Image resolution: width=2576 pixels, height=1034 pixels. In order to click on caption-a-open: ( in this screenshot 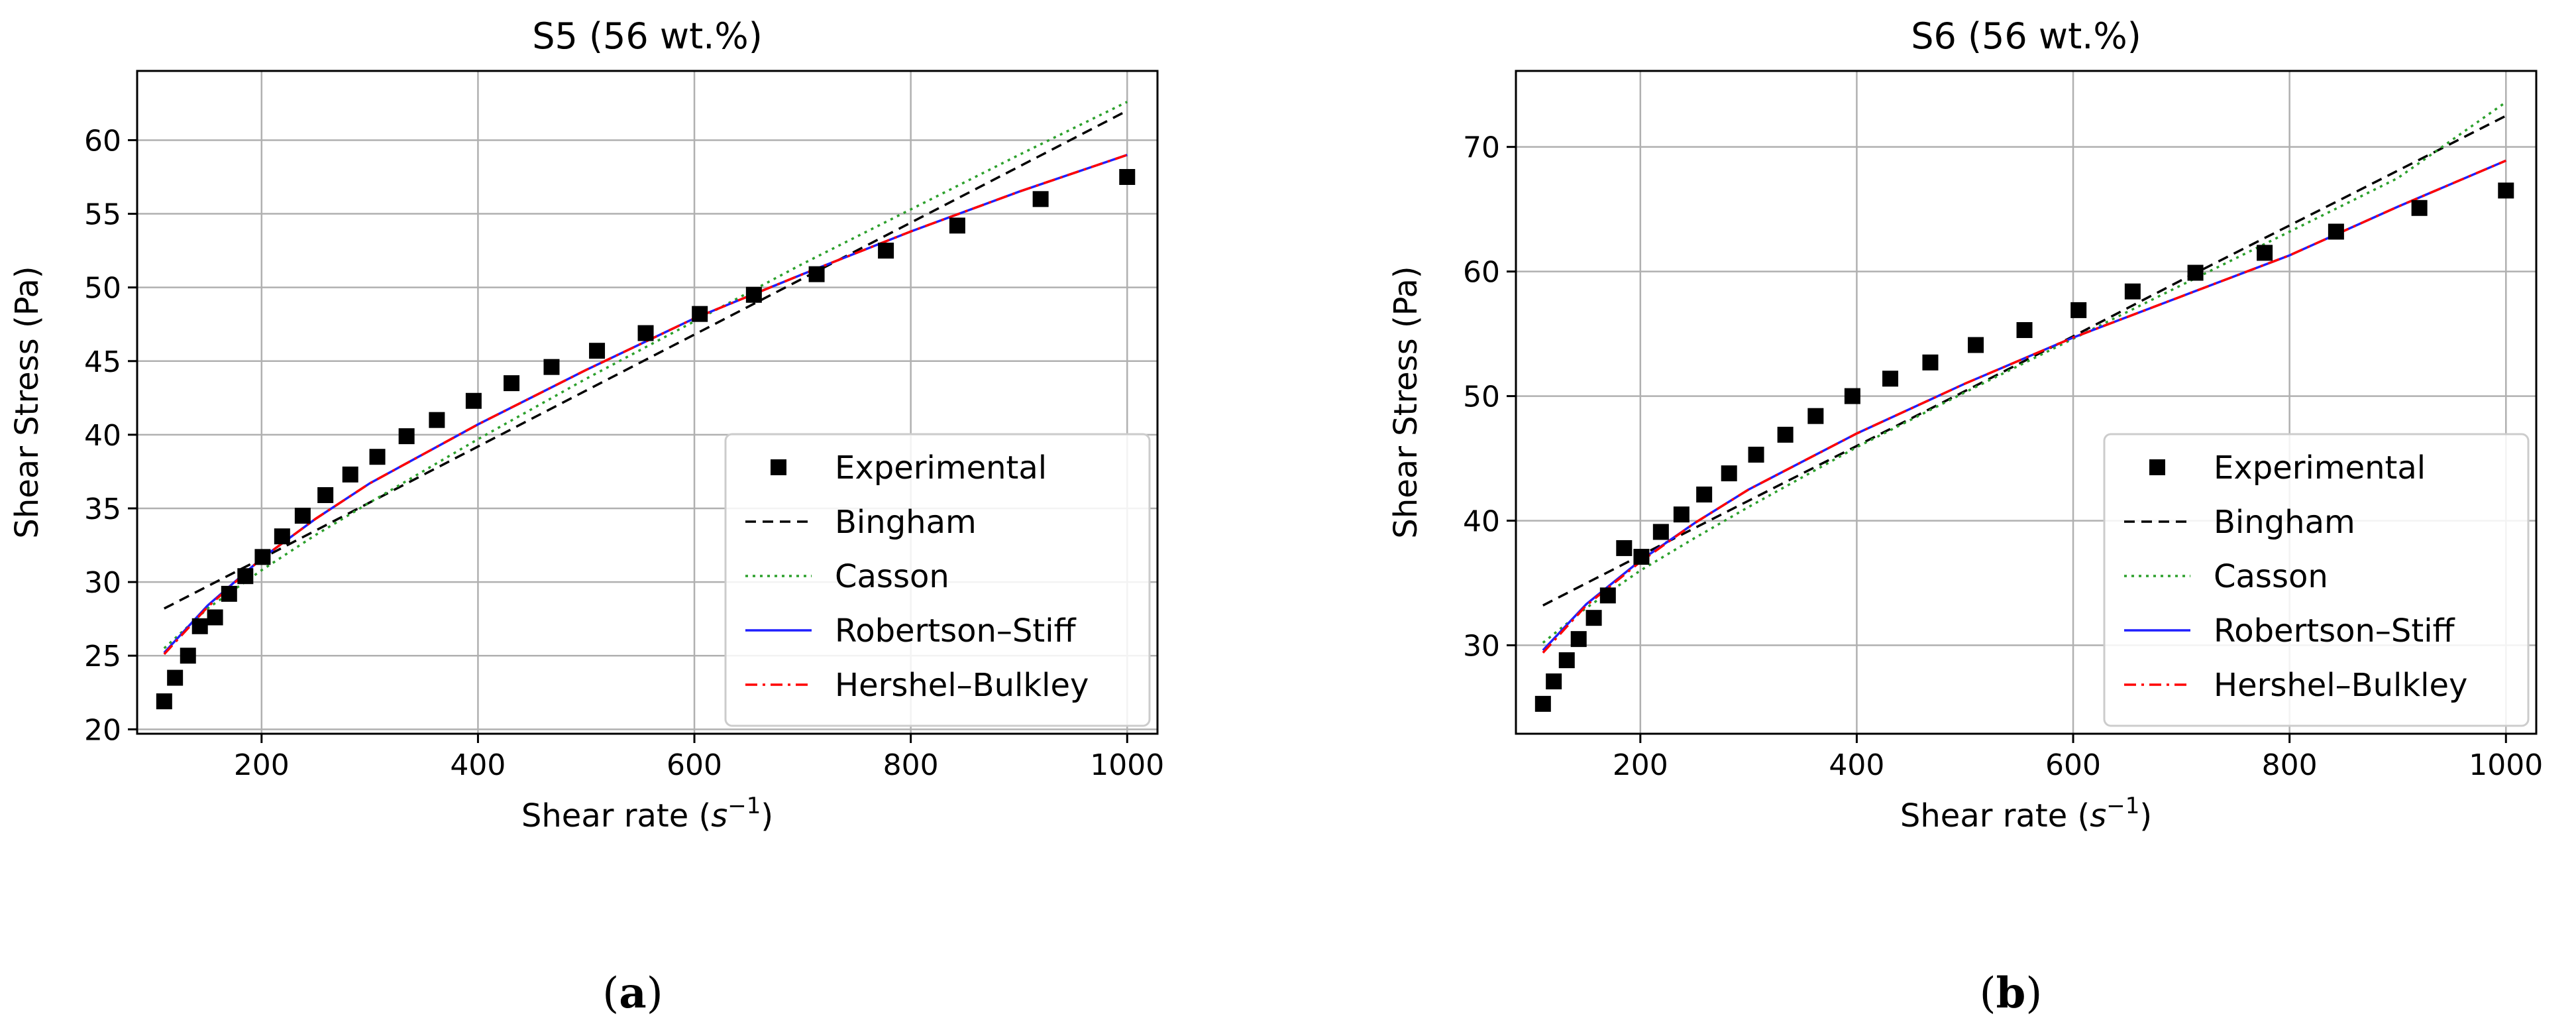, I will do `click(610, 993)`.